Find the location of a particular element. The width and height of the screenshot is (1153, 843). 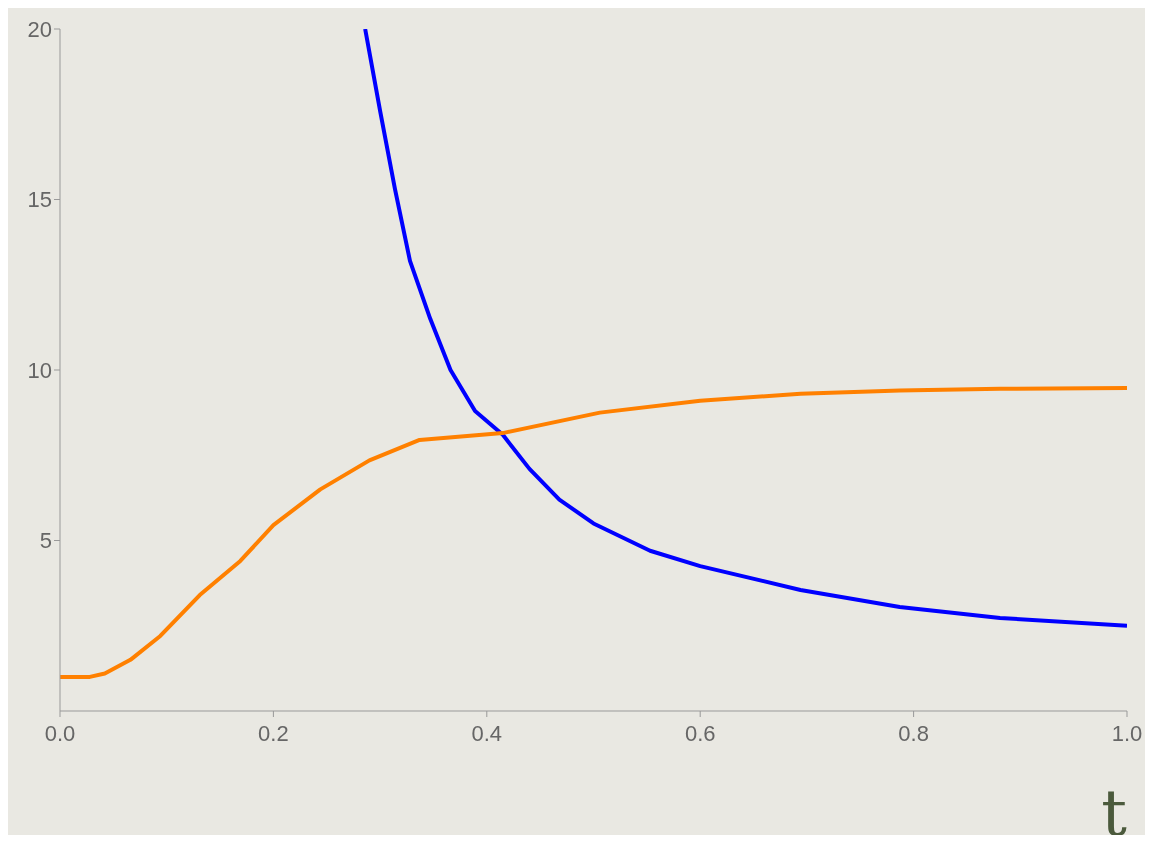

x-tick-label: 0.8 is located at coordinates (913, 733).